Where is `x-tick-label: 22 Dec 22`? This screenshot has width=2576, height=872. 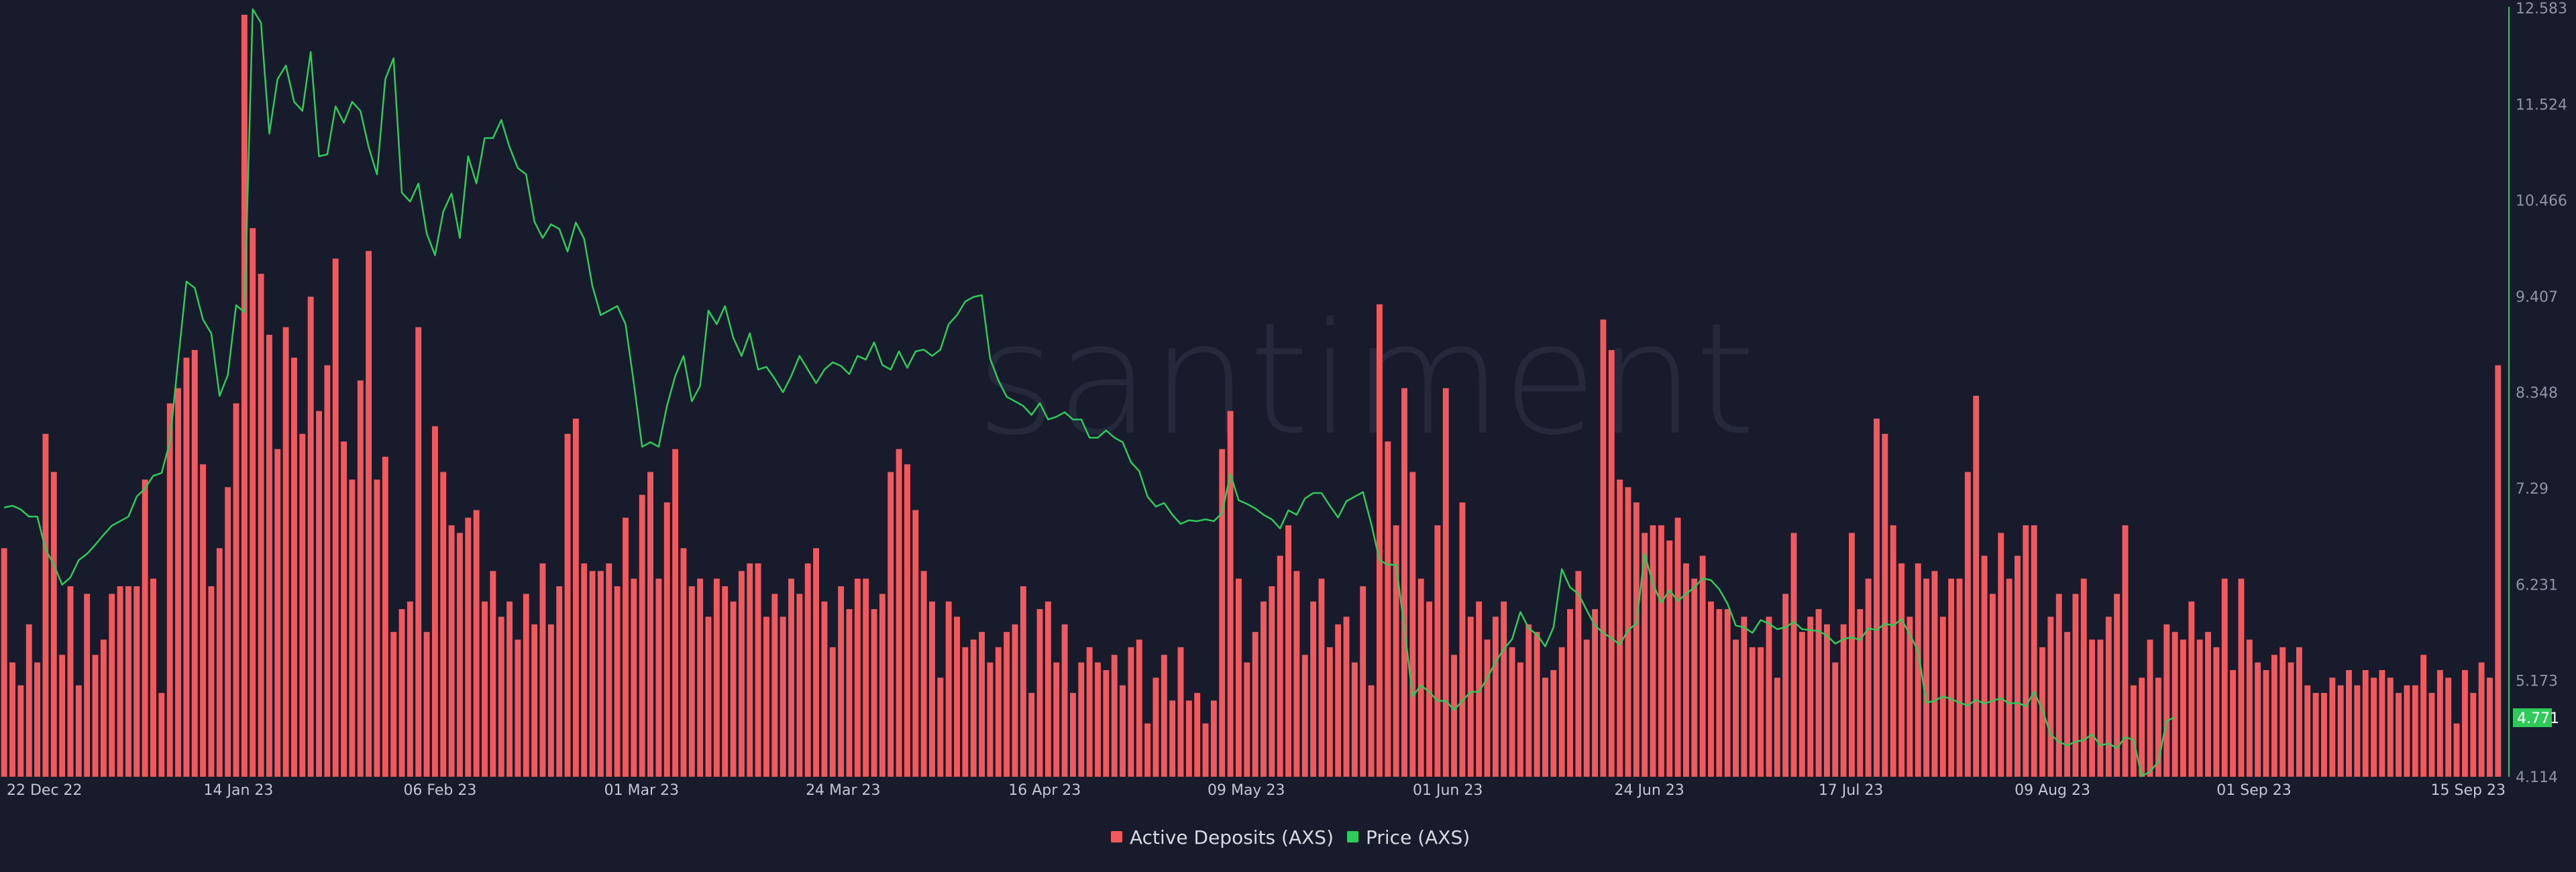
x-tick-label: 22 Dec 22 is located at coordinates (45, 790).